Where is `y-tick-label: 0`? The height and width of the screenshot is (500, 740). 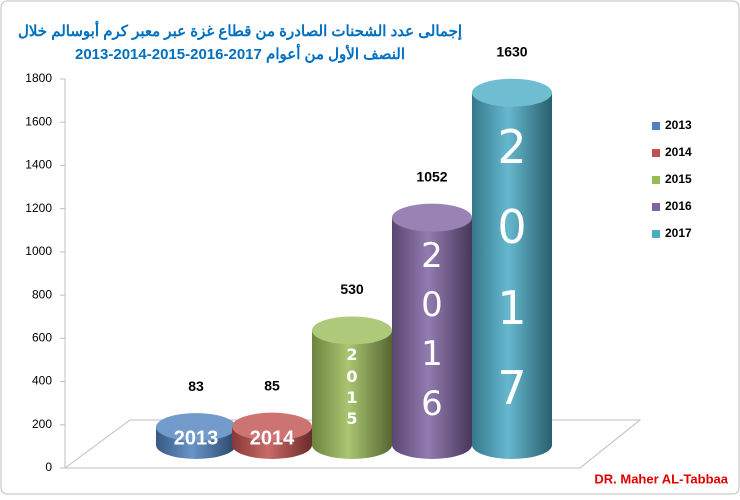
y-tick-label: 0 is located at coordinates (48, 467).